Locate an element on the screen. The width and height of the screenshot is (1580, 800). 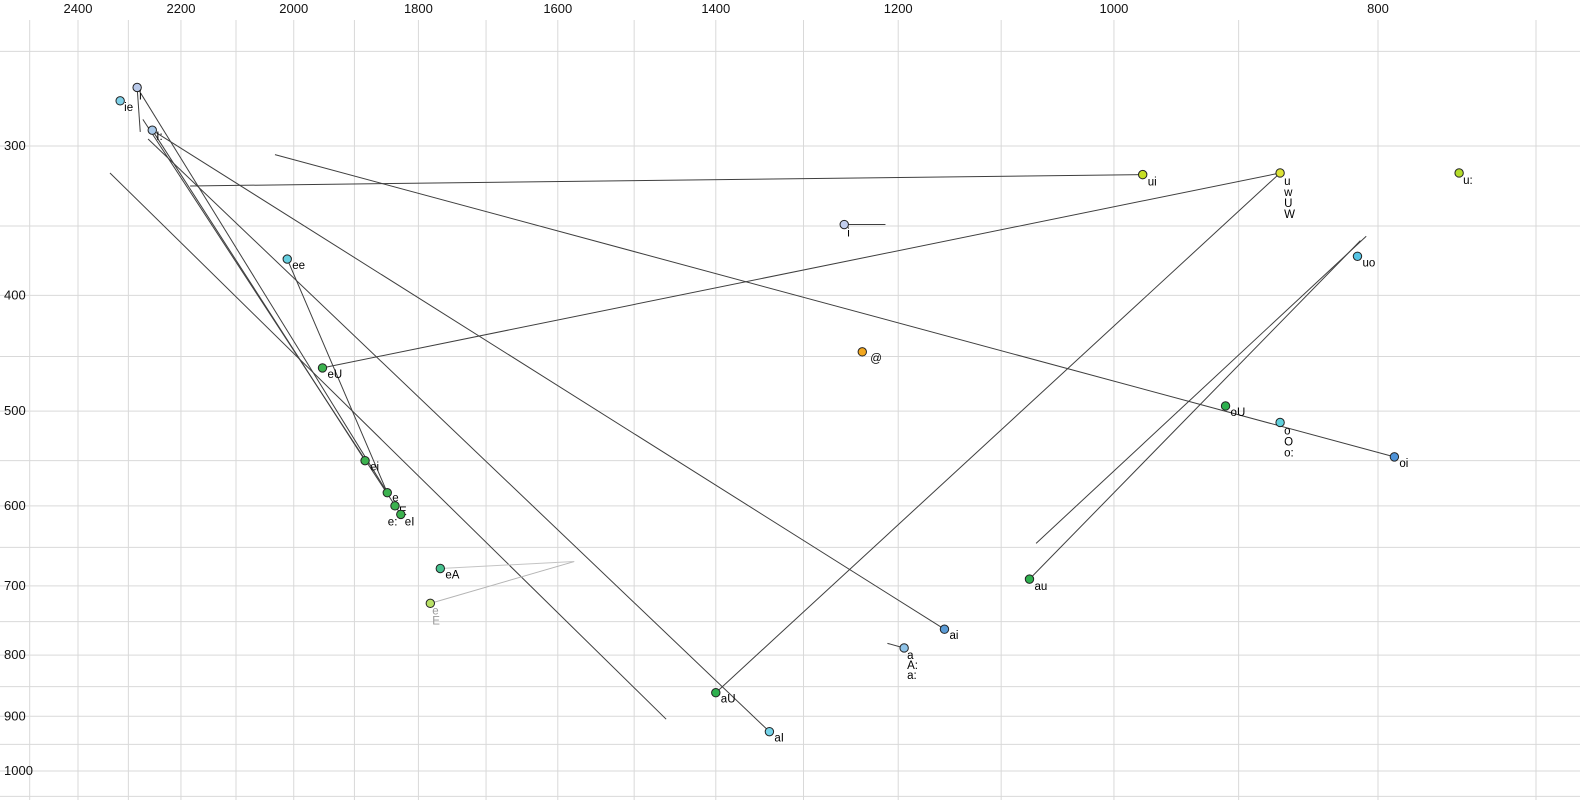
vowel-label-ai: aI is located at coordinates (779, 739).